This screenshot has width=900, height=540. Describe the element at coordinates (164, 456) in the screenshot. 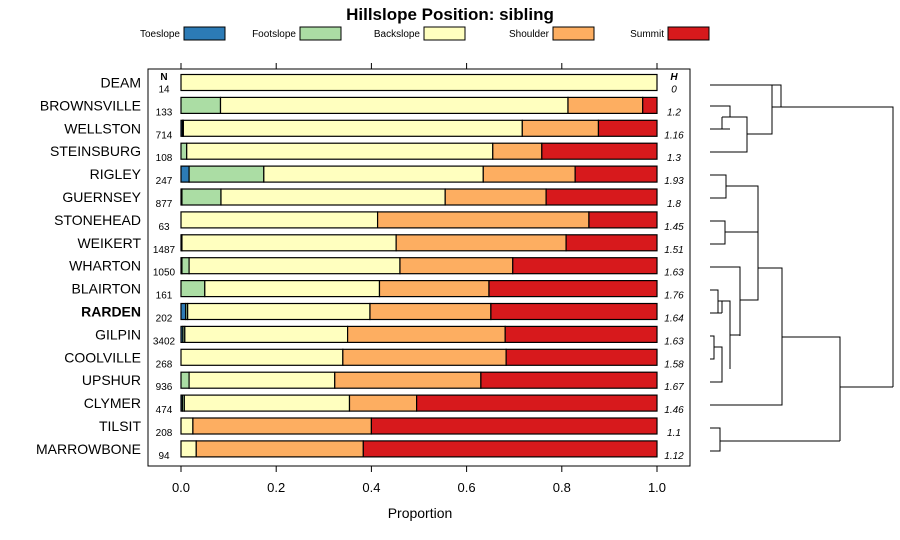

I see `n-value-marrowbone: 94` at that location.